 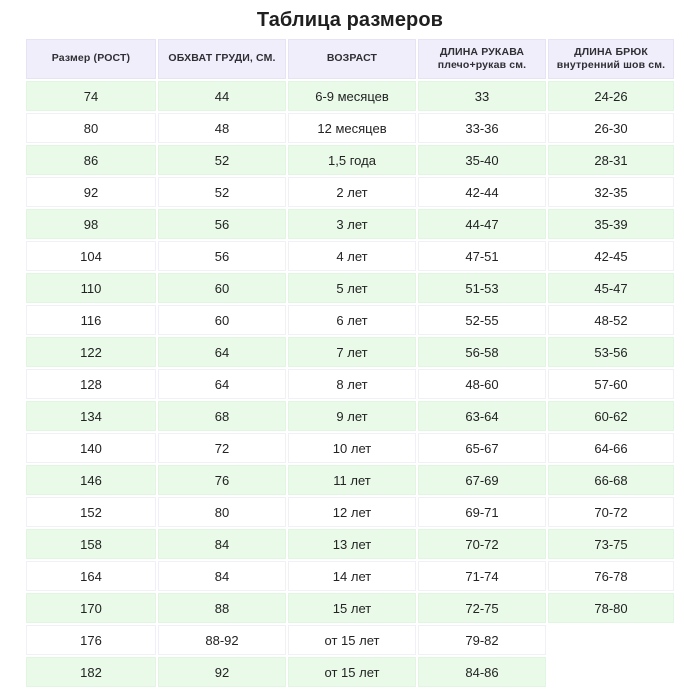 What do you see at coordinates (350, 96) in the screenshot?
I see `table-row: 74 44 6-9 месяцев 33 24-26` at bounding box center [350, 96].